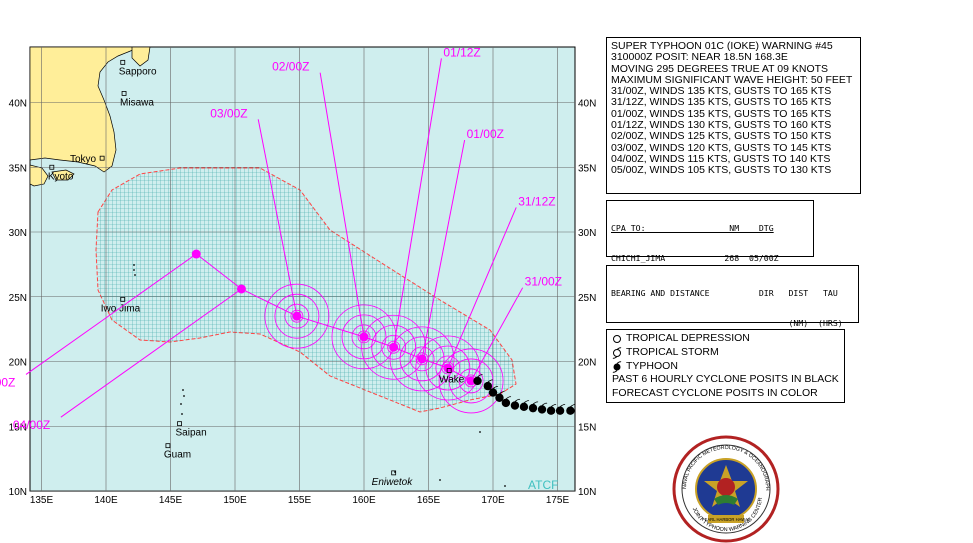 This screenshot has width=973, height=543. What do you see at coordinates (543, 485) in the screenshot?
I see `atcf-watermark: ATCF` at bounding box center [543, 485].